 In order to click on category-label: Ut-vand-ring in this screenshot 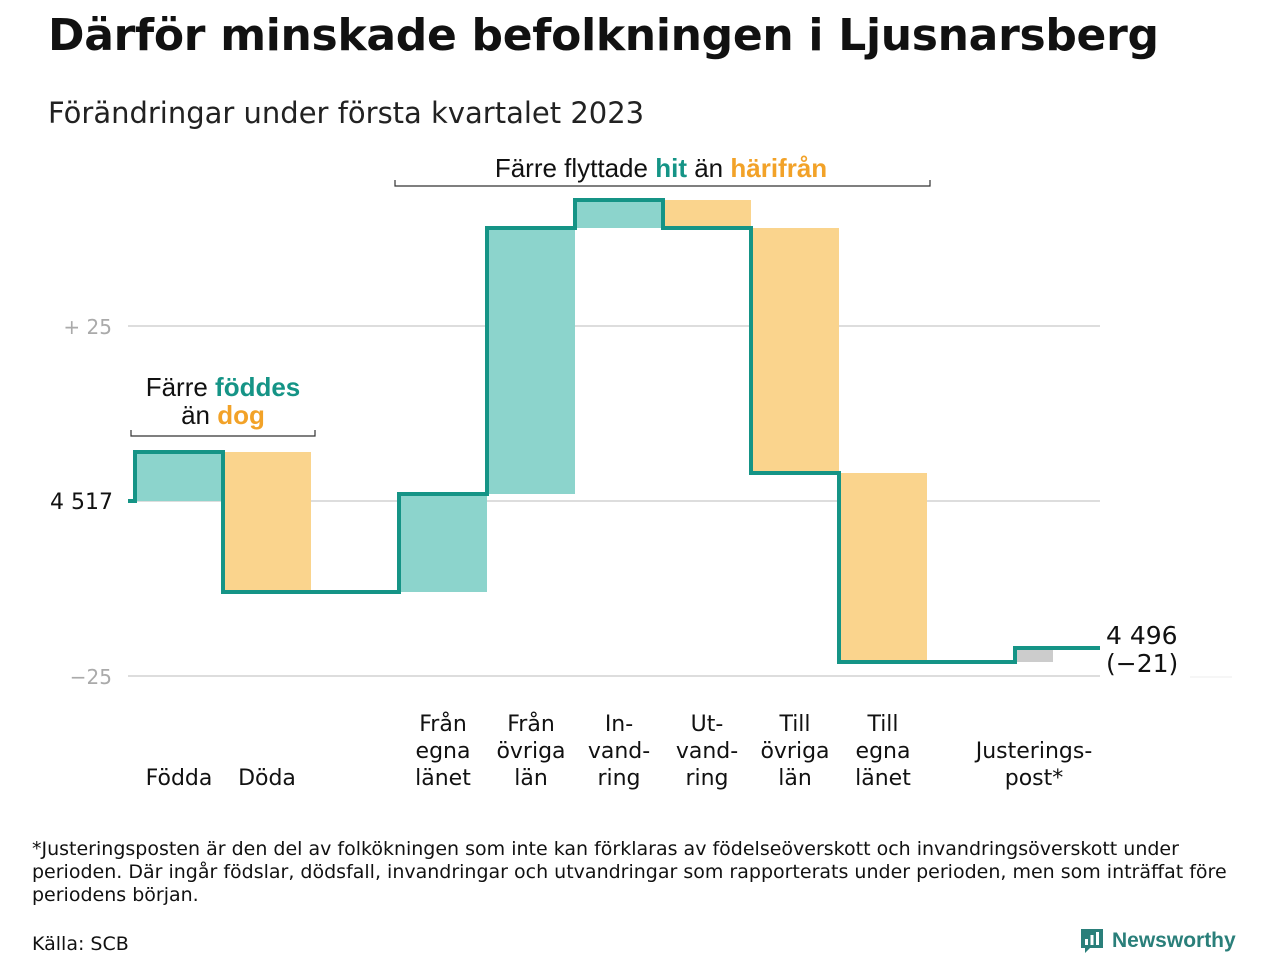, I will do `click(707, 751)`.